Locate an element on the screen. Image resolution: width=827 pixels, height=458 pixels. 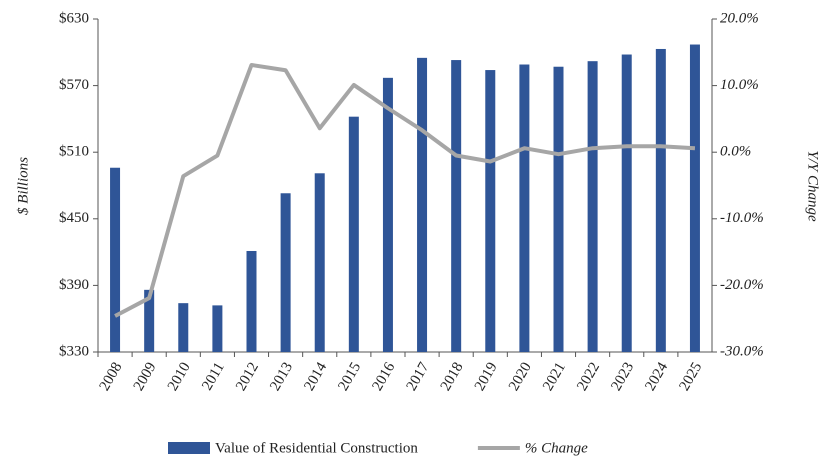
x-tick-label: 2016 is located at coordinates (384, 376).